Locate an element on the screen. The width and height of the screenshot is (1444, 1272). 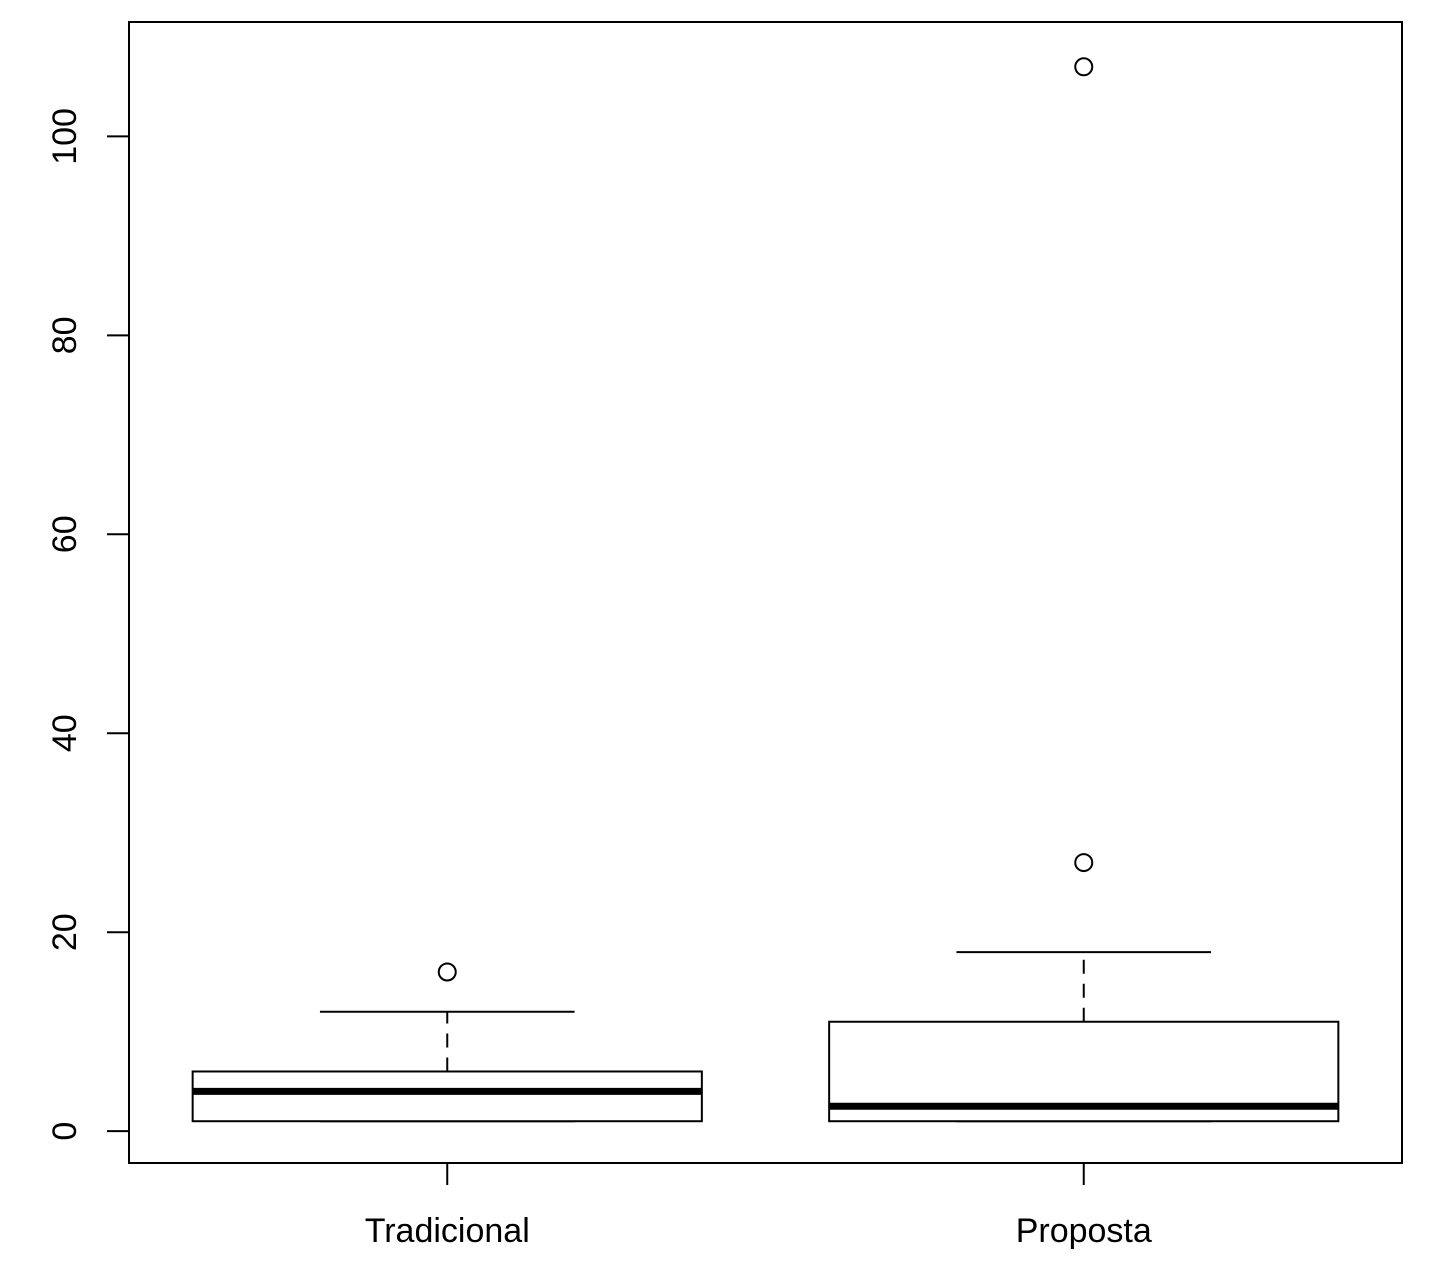
x-tick-label: Proposta is located at coordinates (1084, 1231).